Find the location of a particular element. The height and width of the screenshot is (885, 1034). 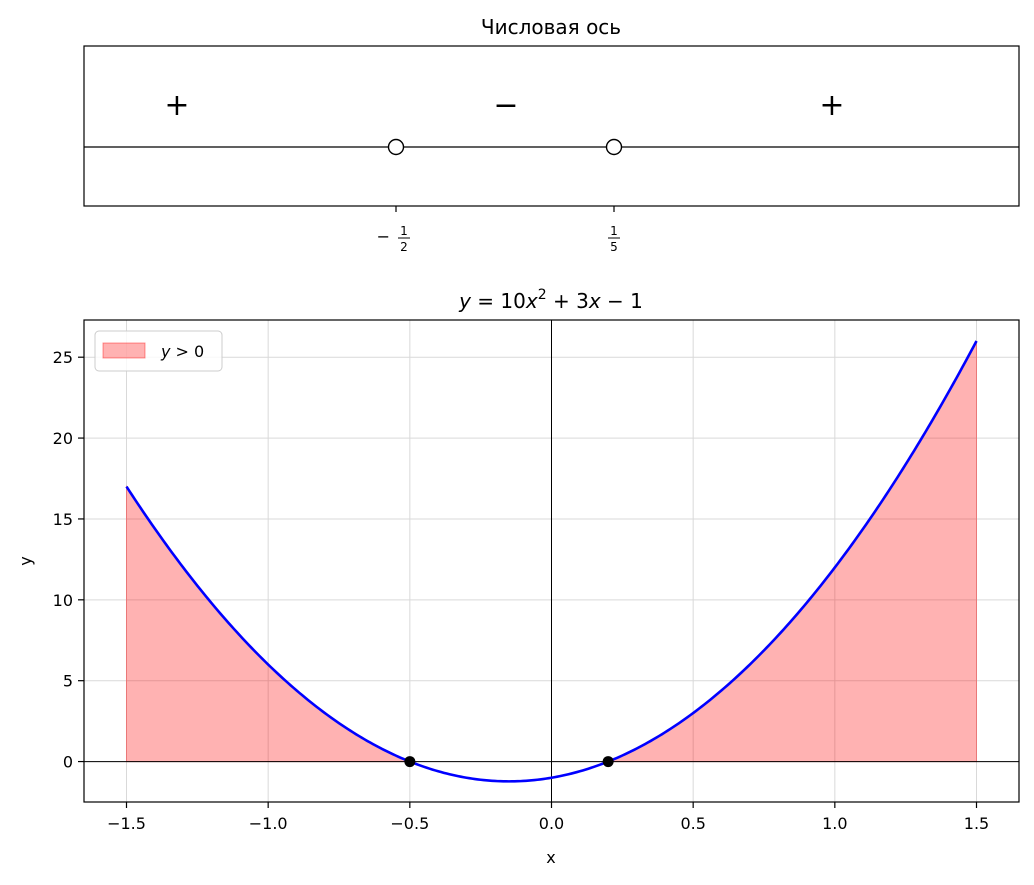

sign-left: + is located at coordinates (176, 105).